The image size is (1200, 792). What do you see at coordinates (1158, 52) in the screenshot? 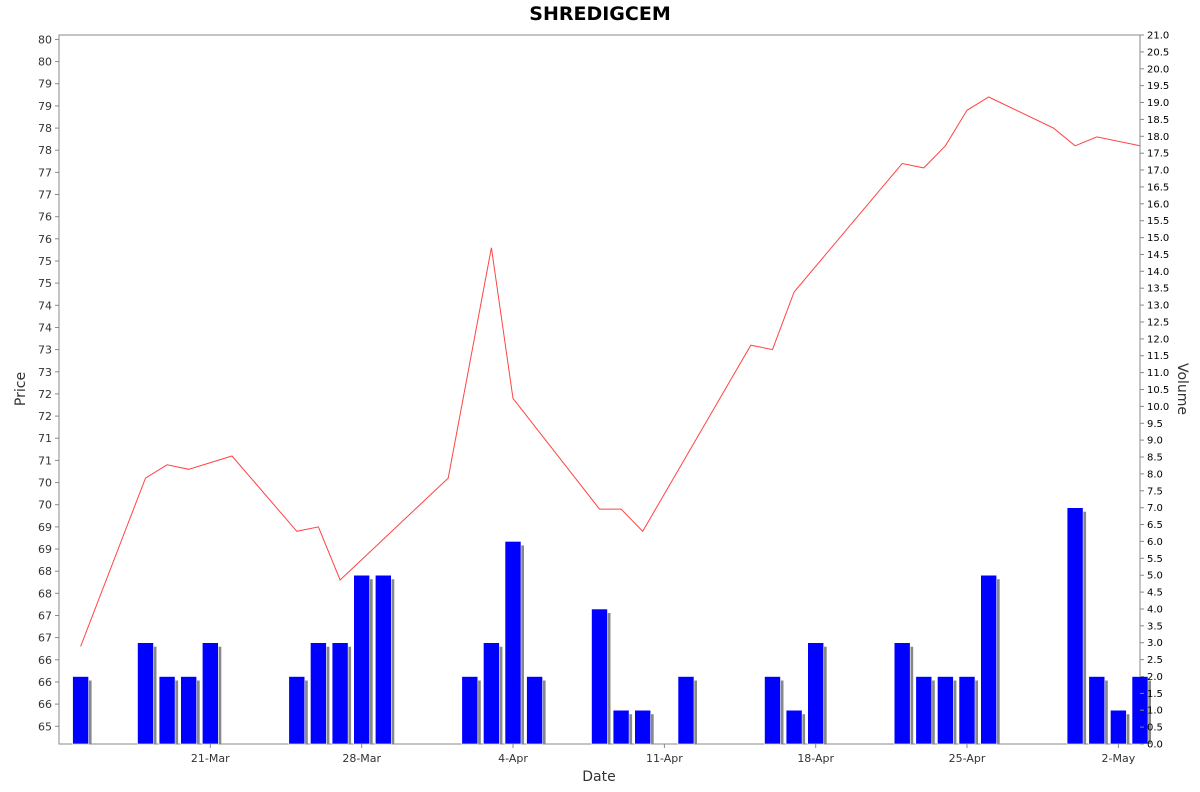
I see `volume-tick-label: 20.5` at bounding box center [1158, 52].